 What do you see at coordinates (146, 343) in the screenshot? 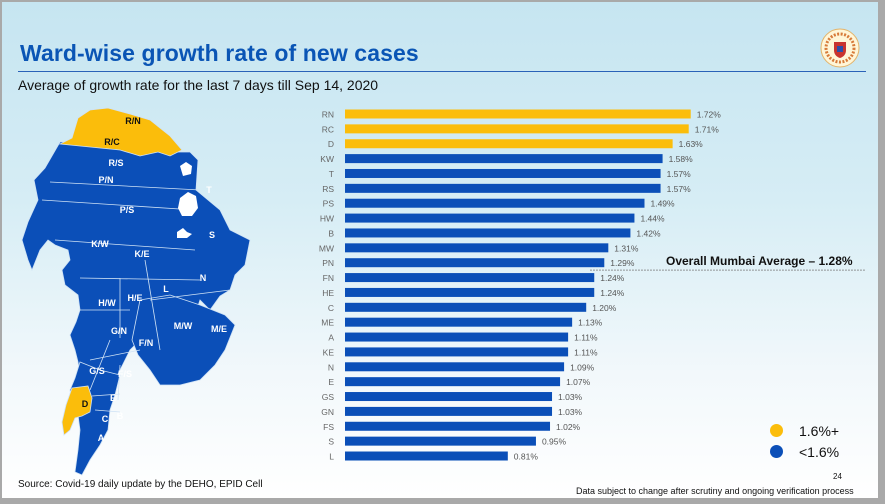
I see `ward-label: F/N` at bounding box center [146, 343].